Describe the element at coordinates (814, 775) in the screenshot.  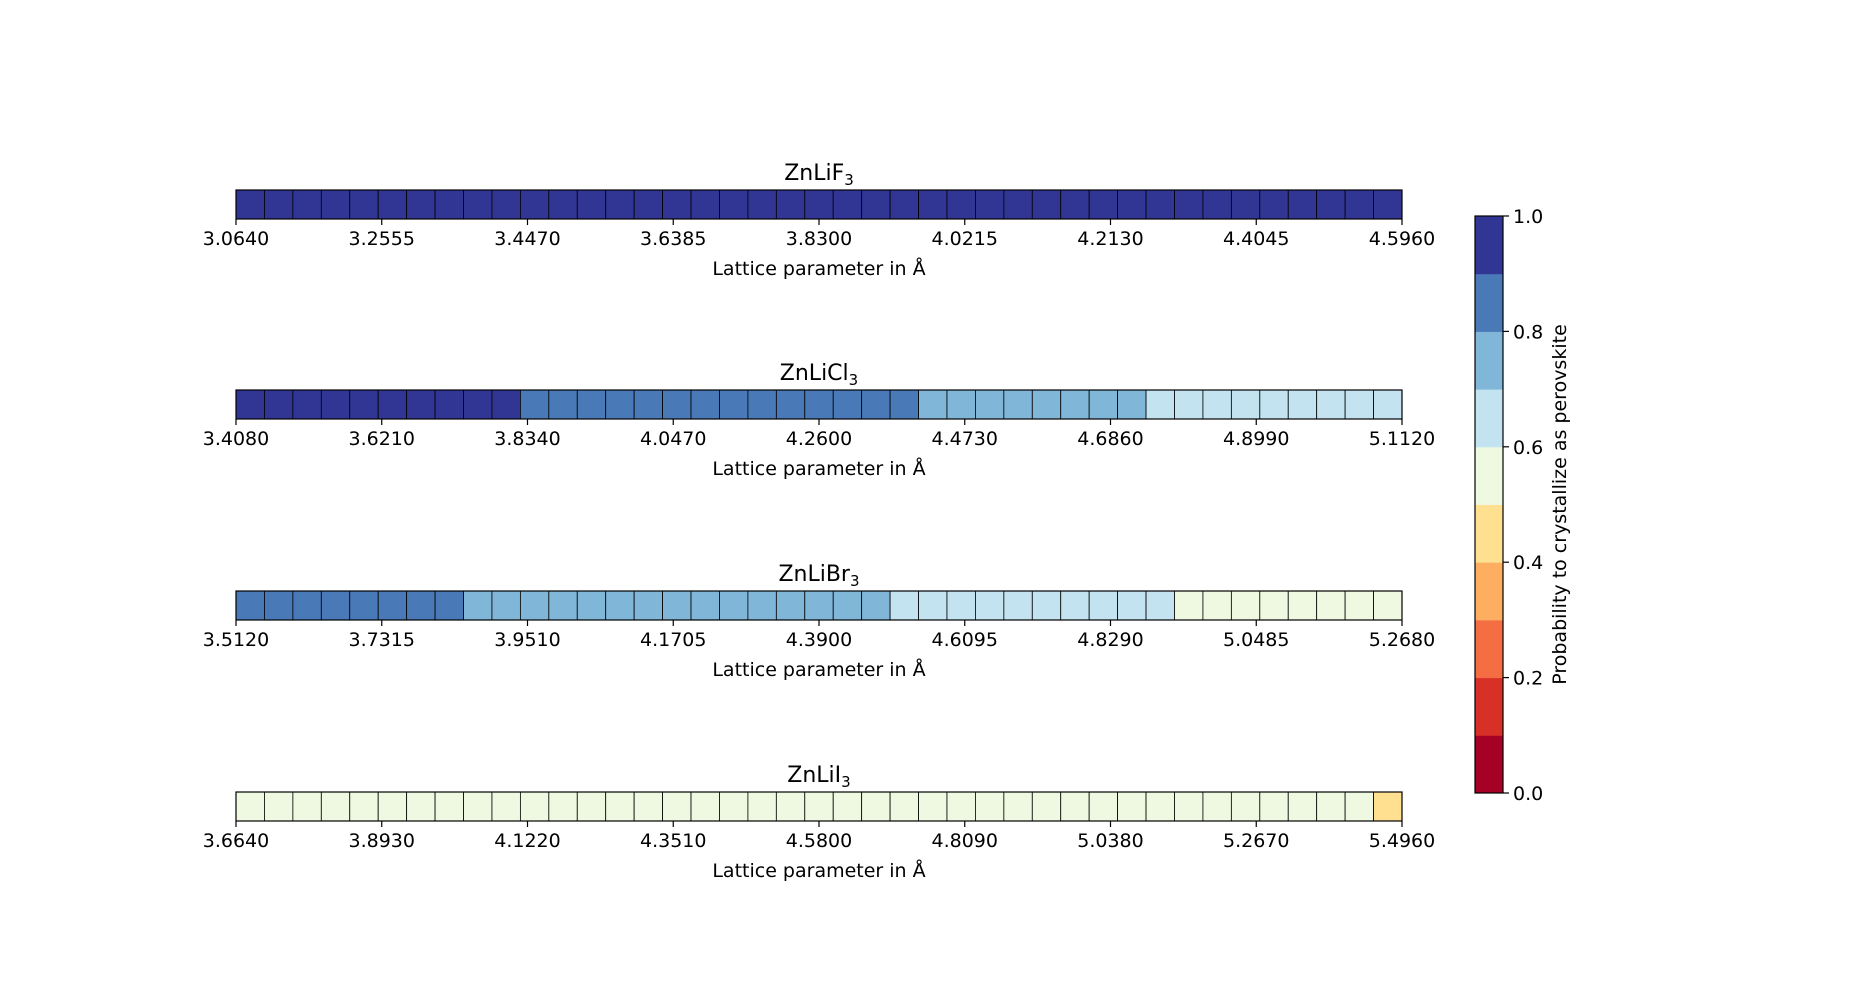
I see `panel-title-base: ZnLiI` at that location.